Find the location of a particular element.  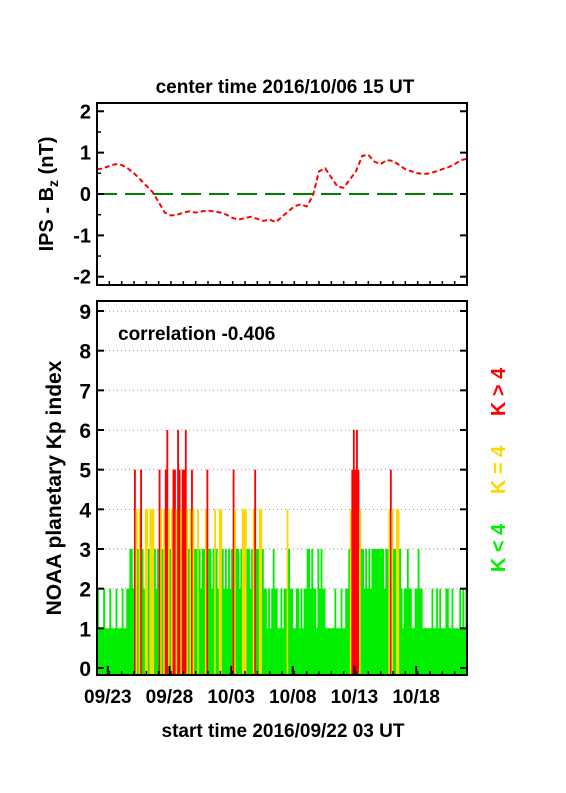

bz-series is located at coordinates (282, 188).